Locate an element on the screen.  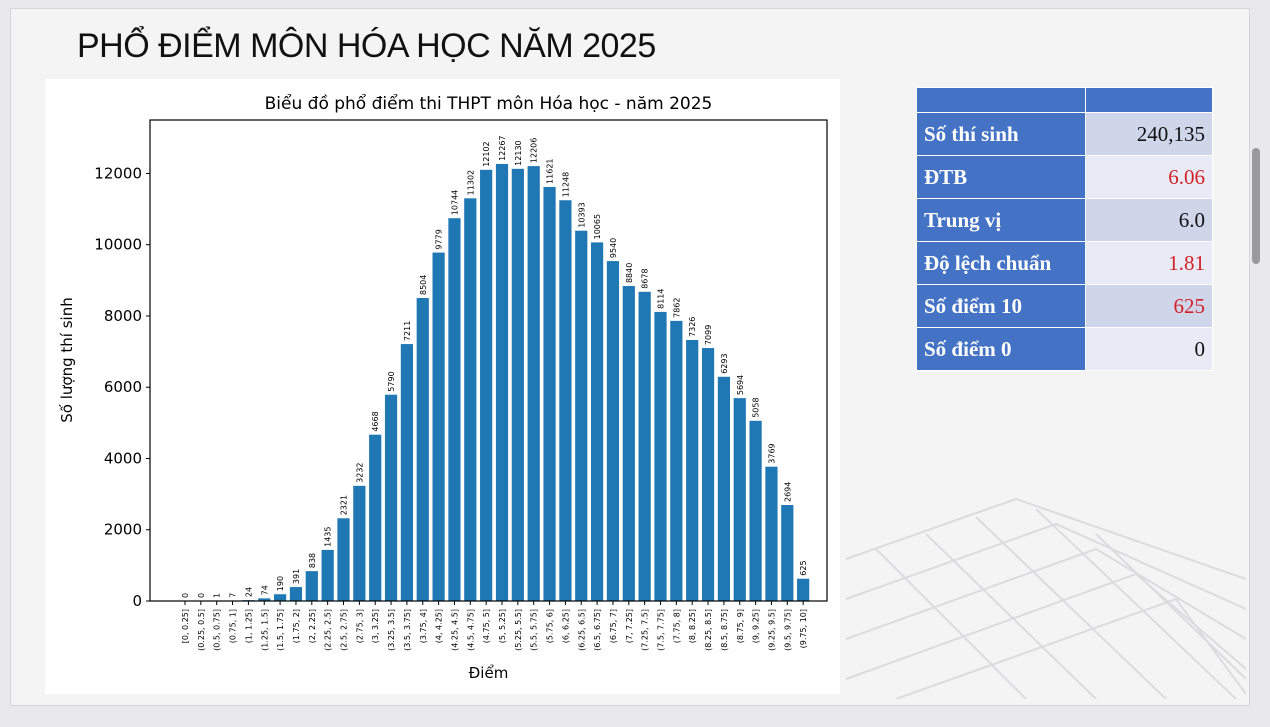
x-tick-label: (3, 3.25] is located at coordinates (375, 626).